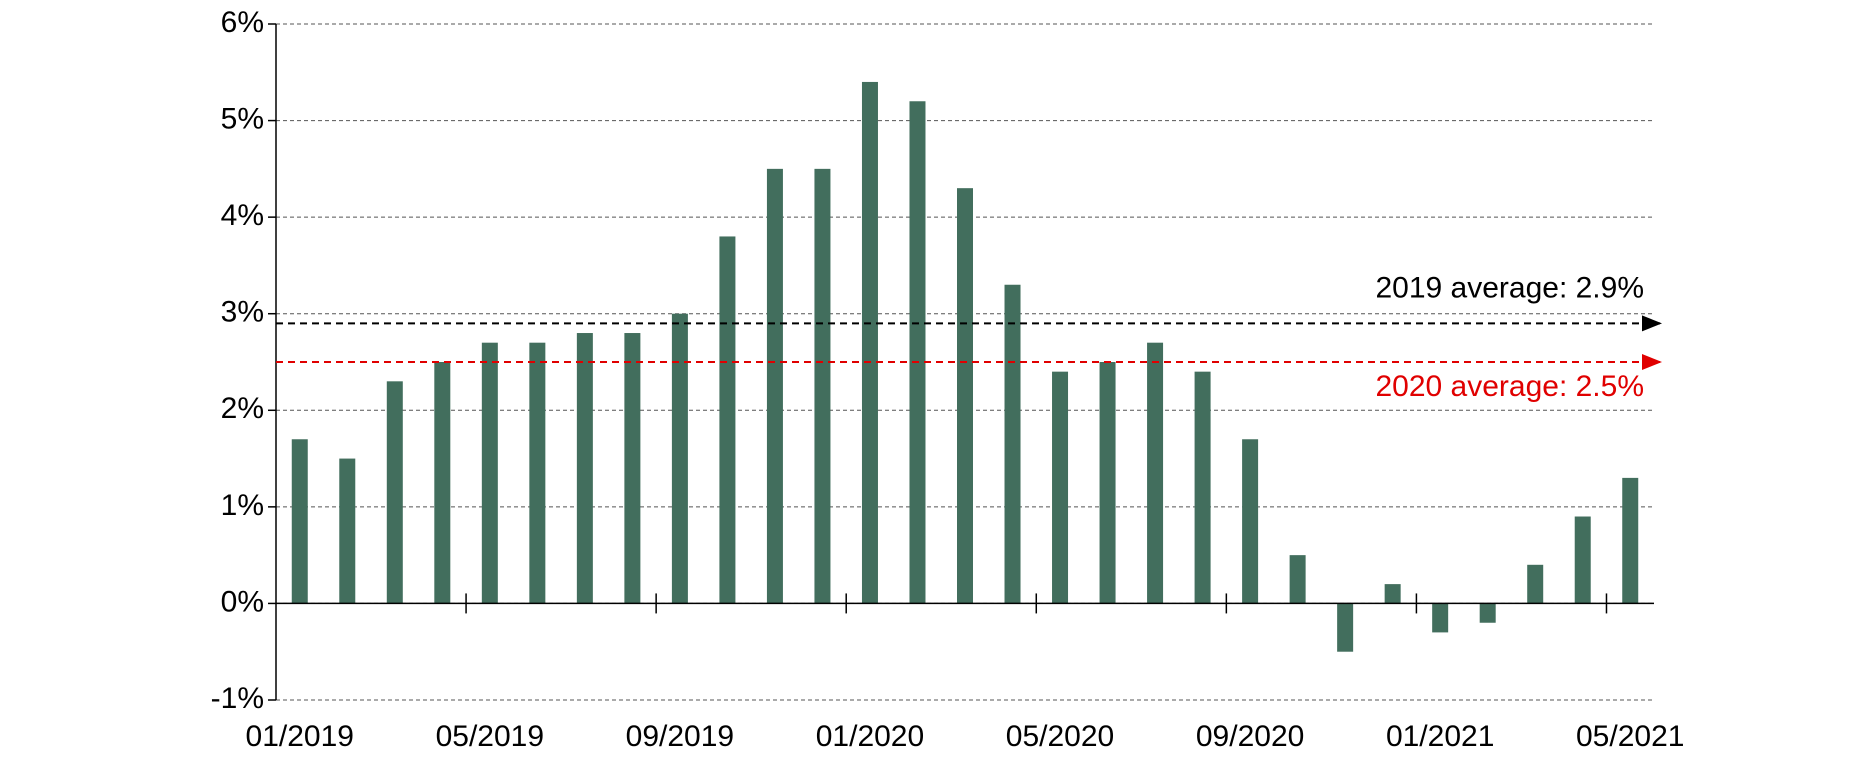  Describe the element at coordinates (680, 736) in the screenshot. I see `x-tick-label: 09/2019` at that location.